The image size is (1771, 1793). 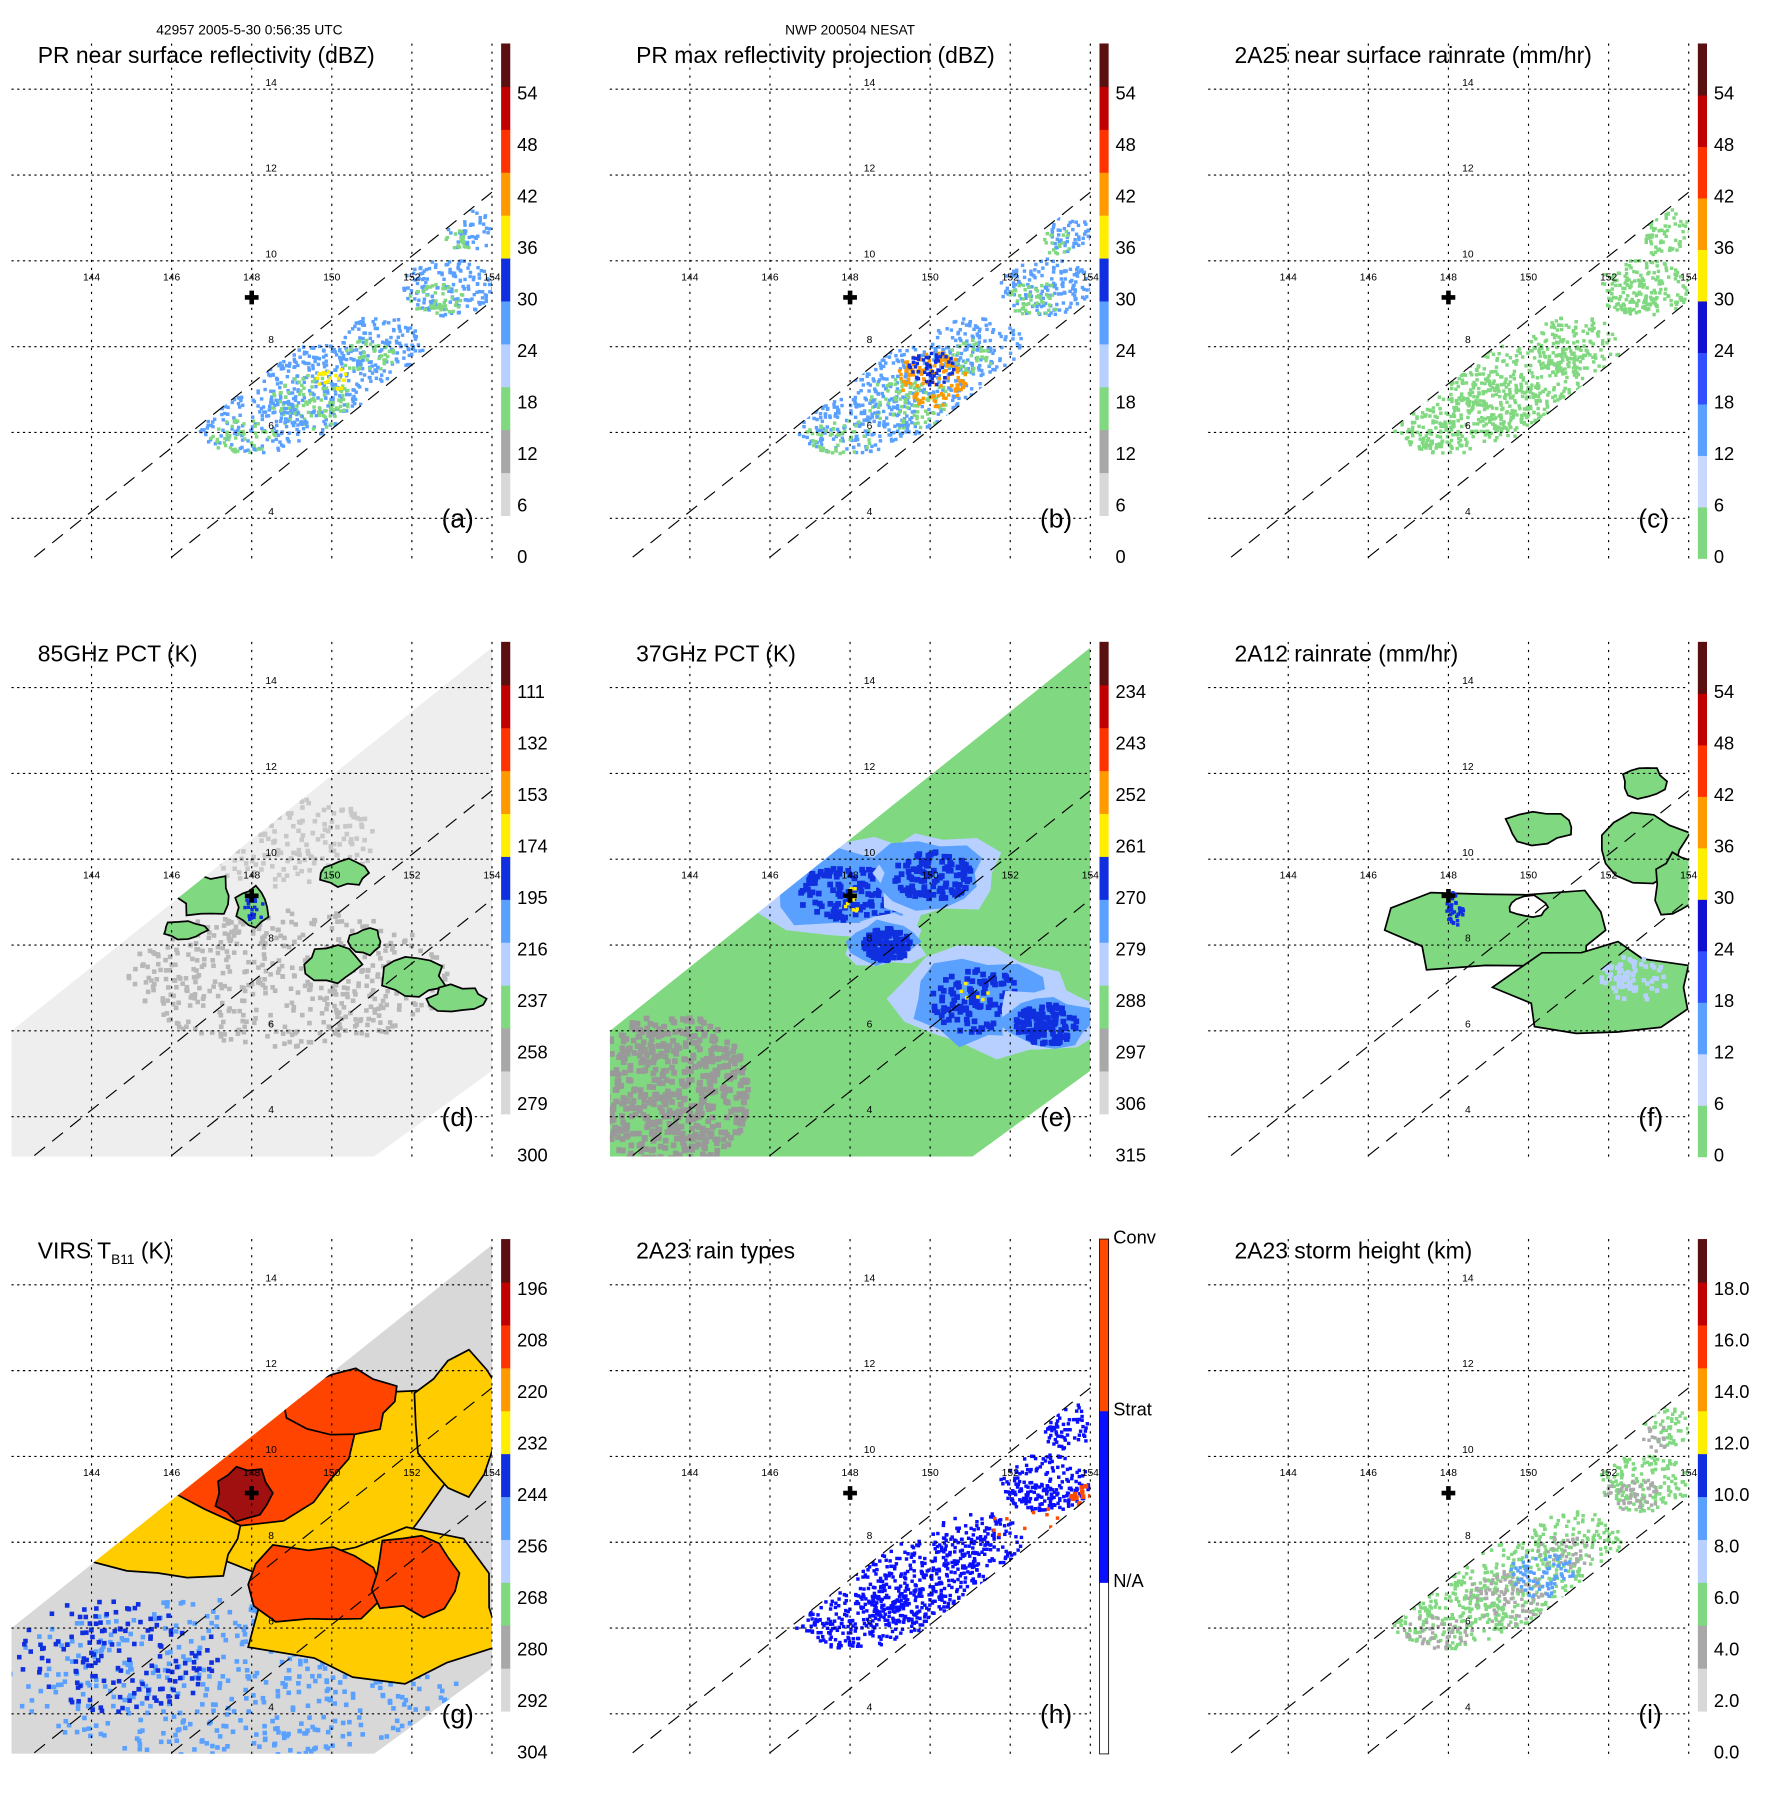 What do you see at coordinates (532, 1393) in the screenshot?
I see `colorbar-tick-label: 220` at bounding box center [532, 1393].